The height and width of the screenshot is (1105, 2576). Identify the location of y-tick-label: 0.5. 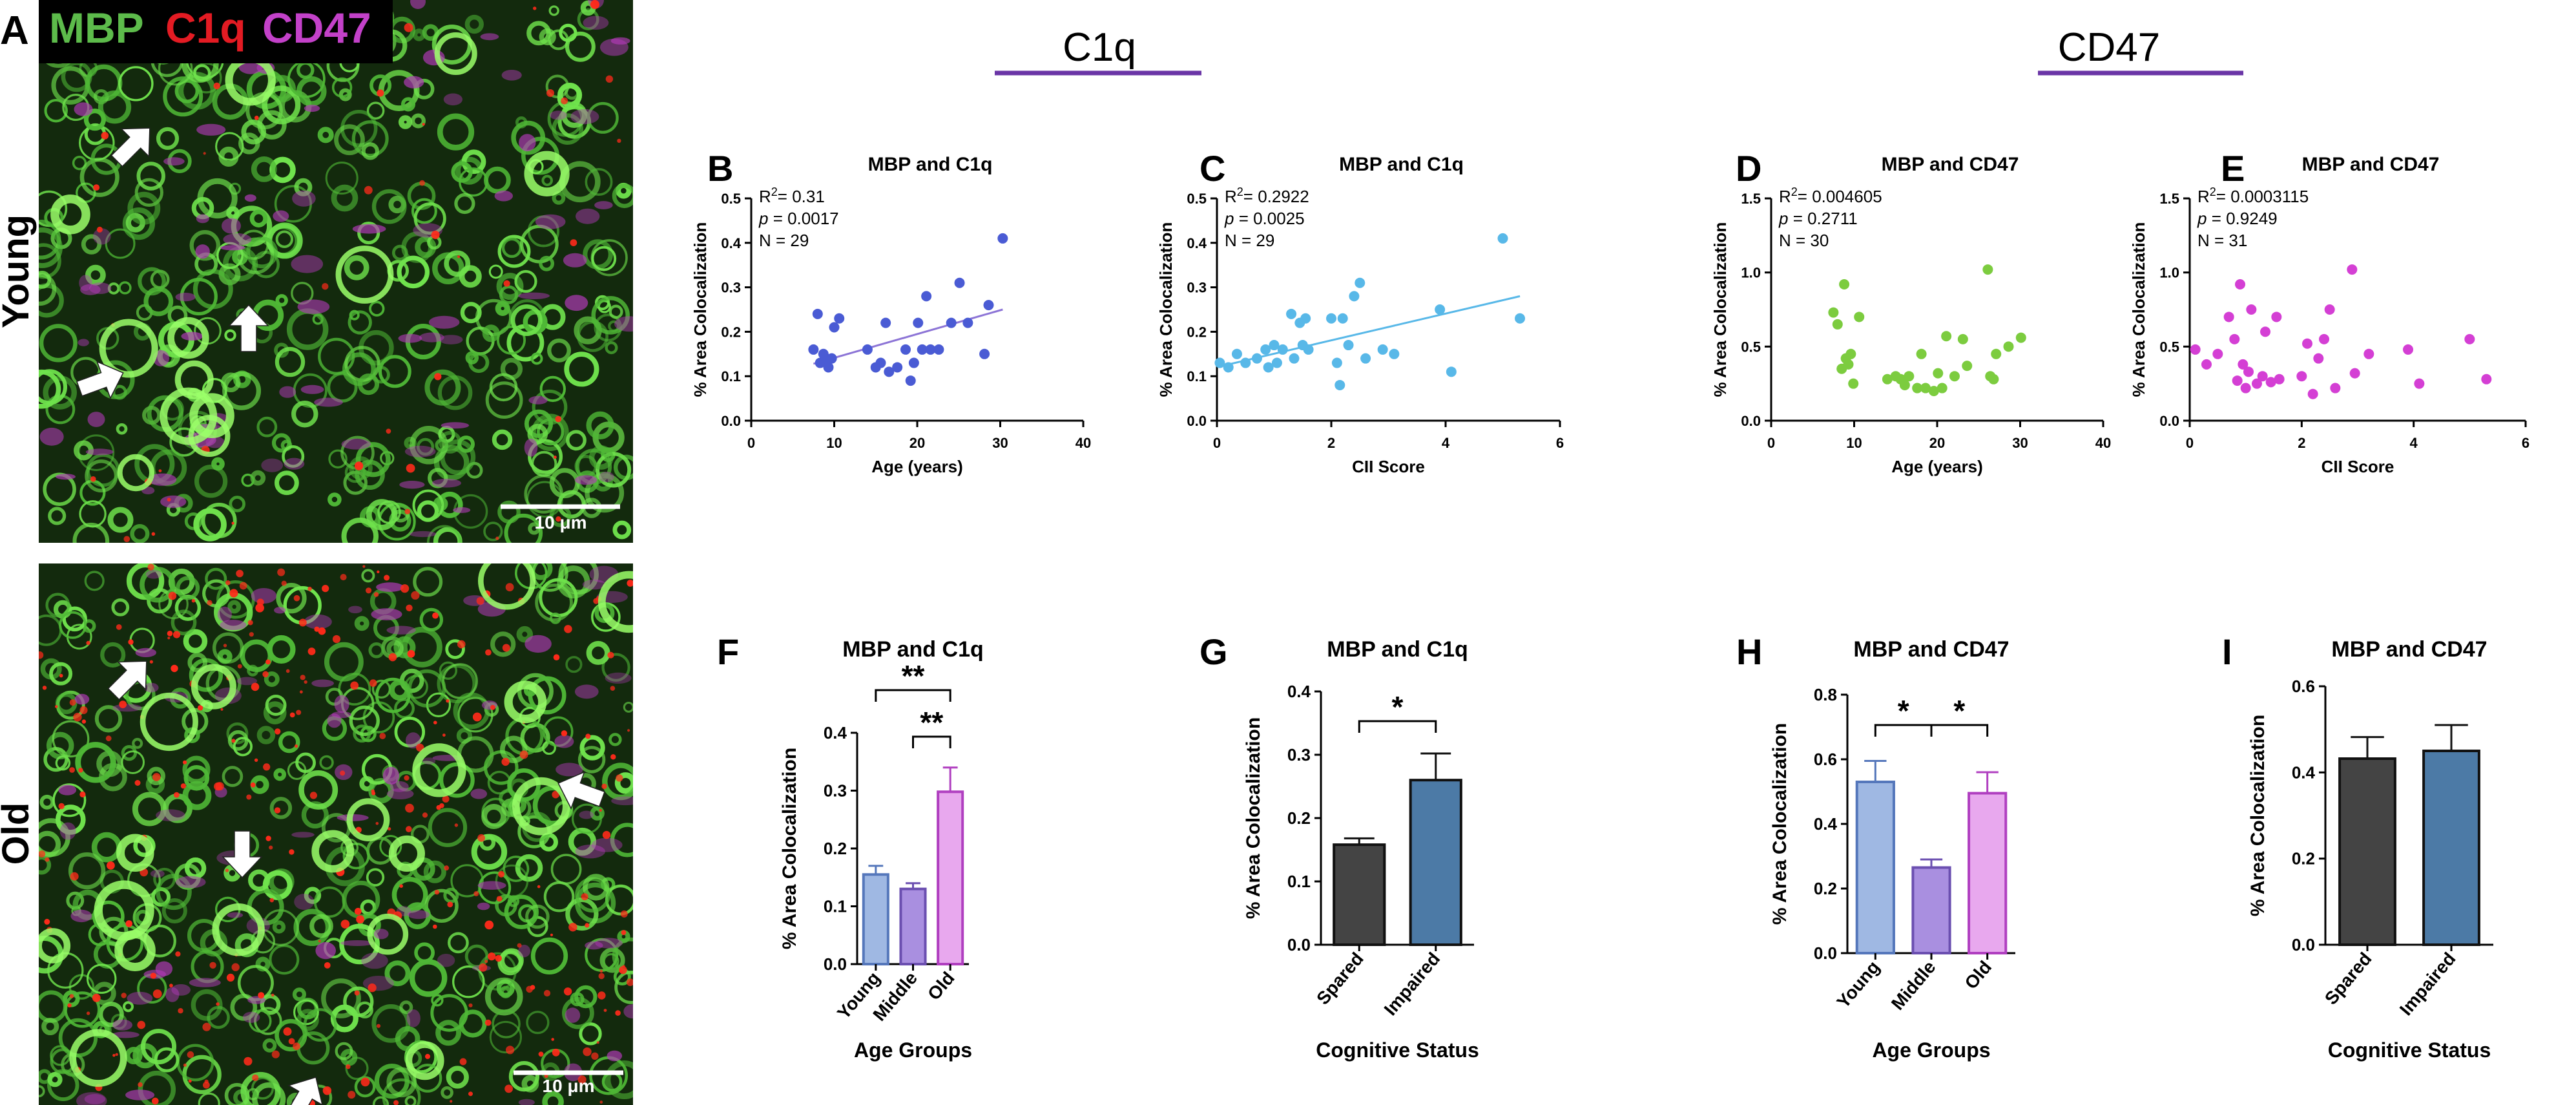
(1197, 199).